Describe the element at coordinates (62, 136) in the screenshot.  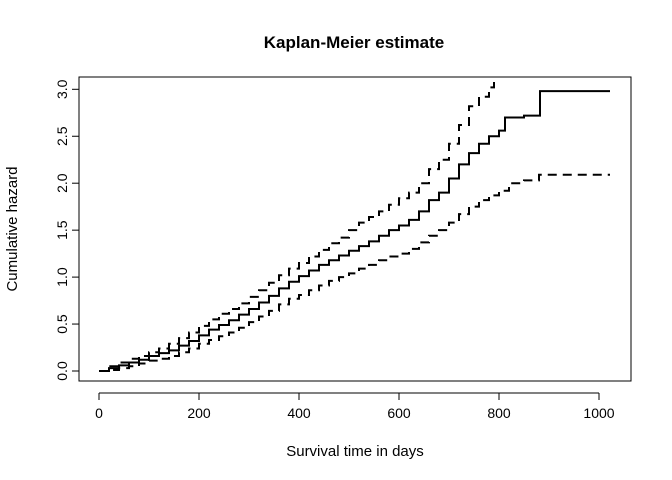
I see `y-tick-label: 2.5` at that location.